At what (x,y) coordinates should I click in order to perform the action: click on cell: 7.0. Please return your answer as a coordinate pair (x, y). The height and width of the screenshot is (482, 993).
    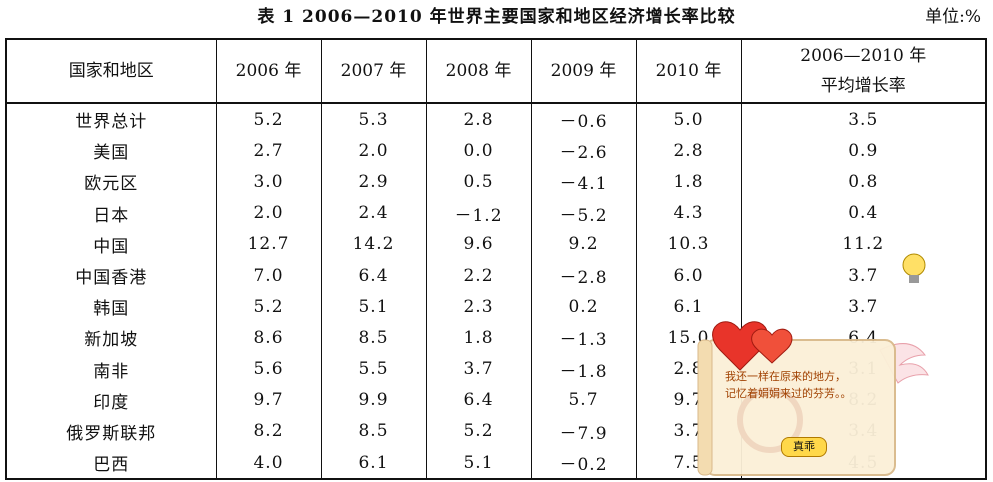
    Looking at the image, I should click on (268, 275).